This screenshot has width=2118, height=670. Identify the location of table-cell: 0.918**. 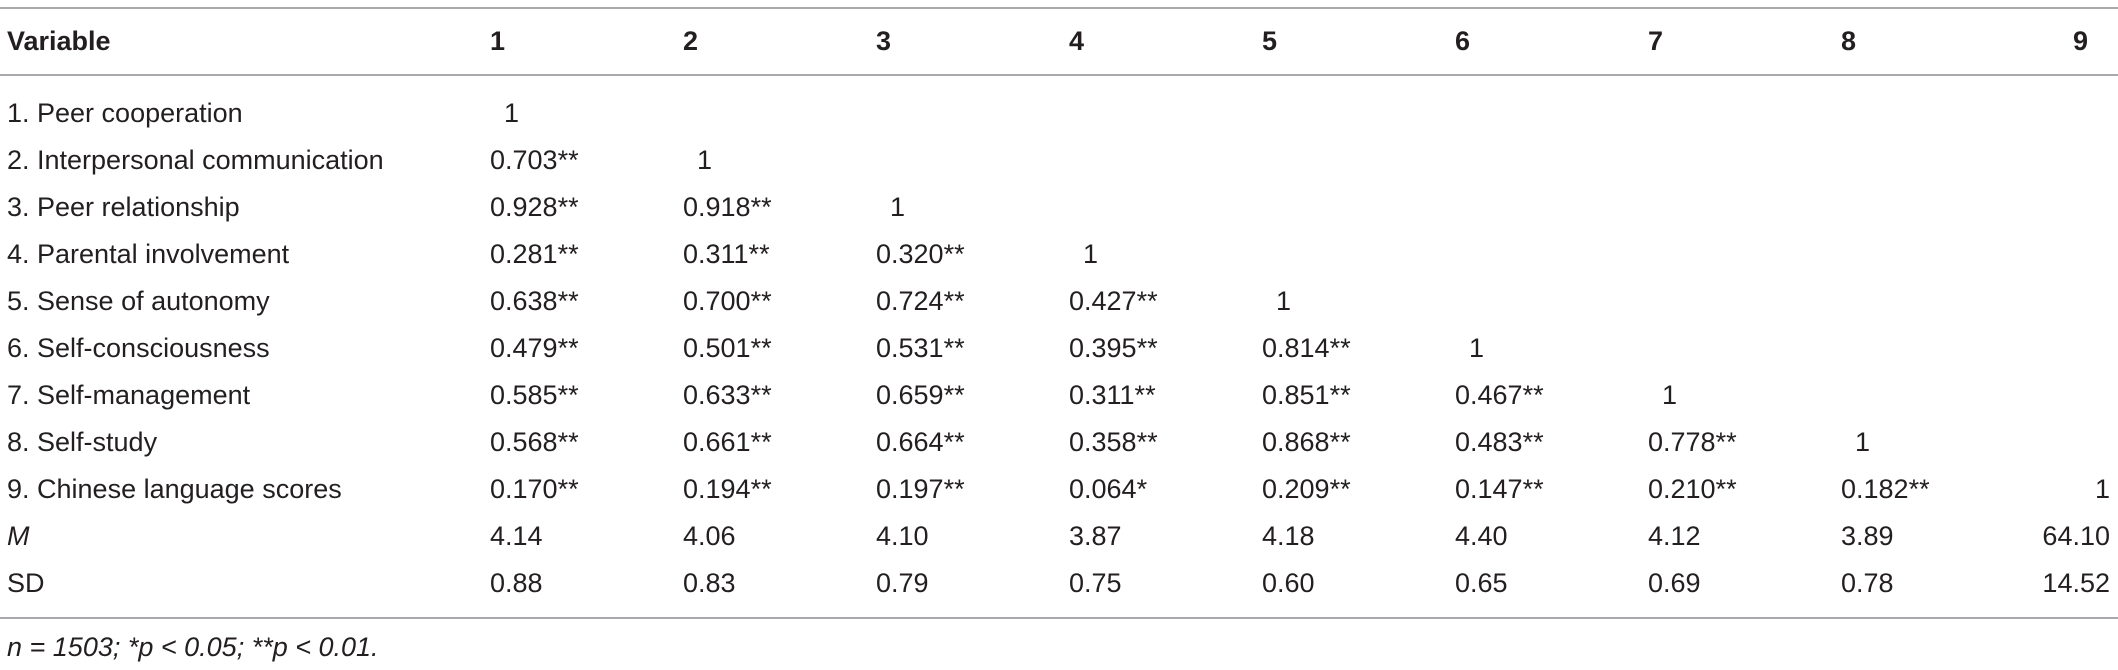
(727, 207).